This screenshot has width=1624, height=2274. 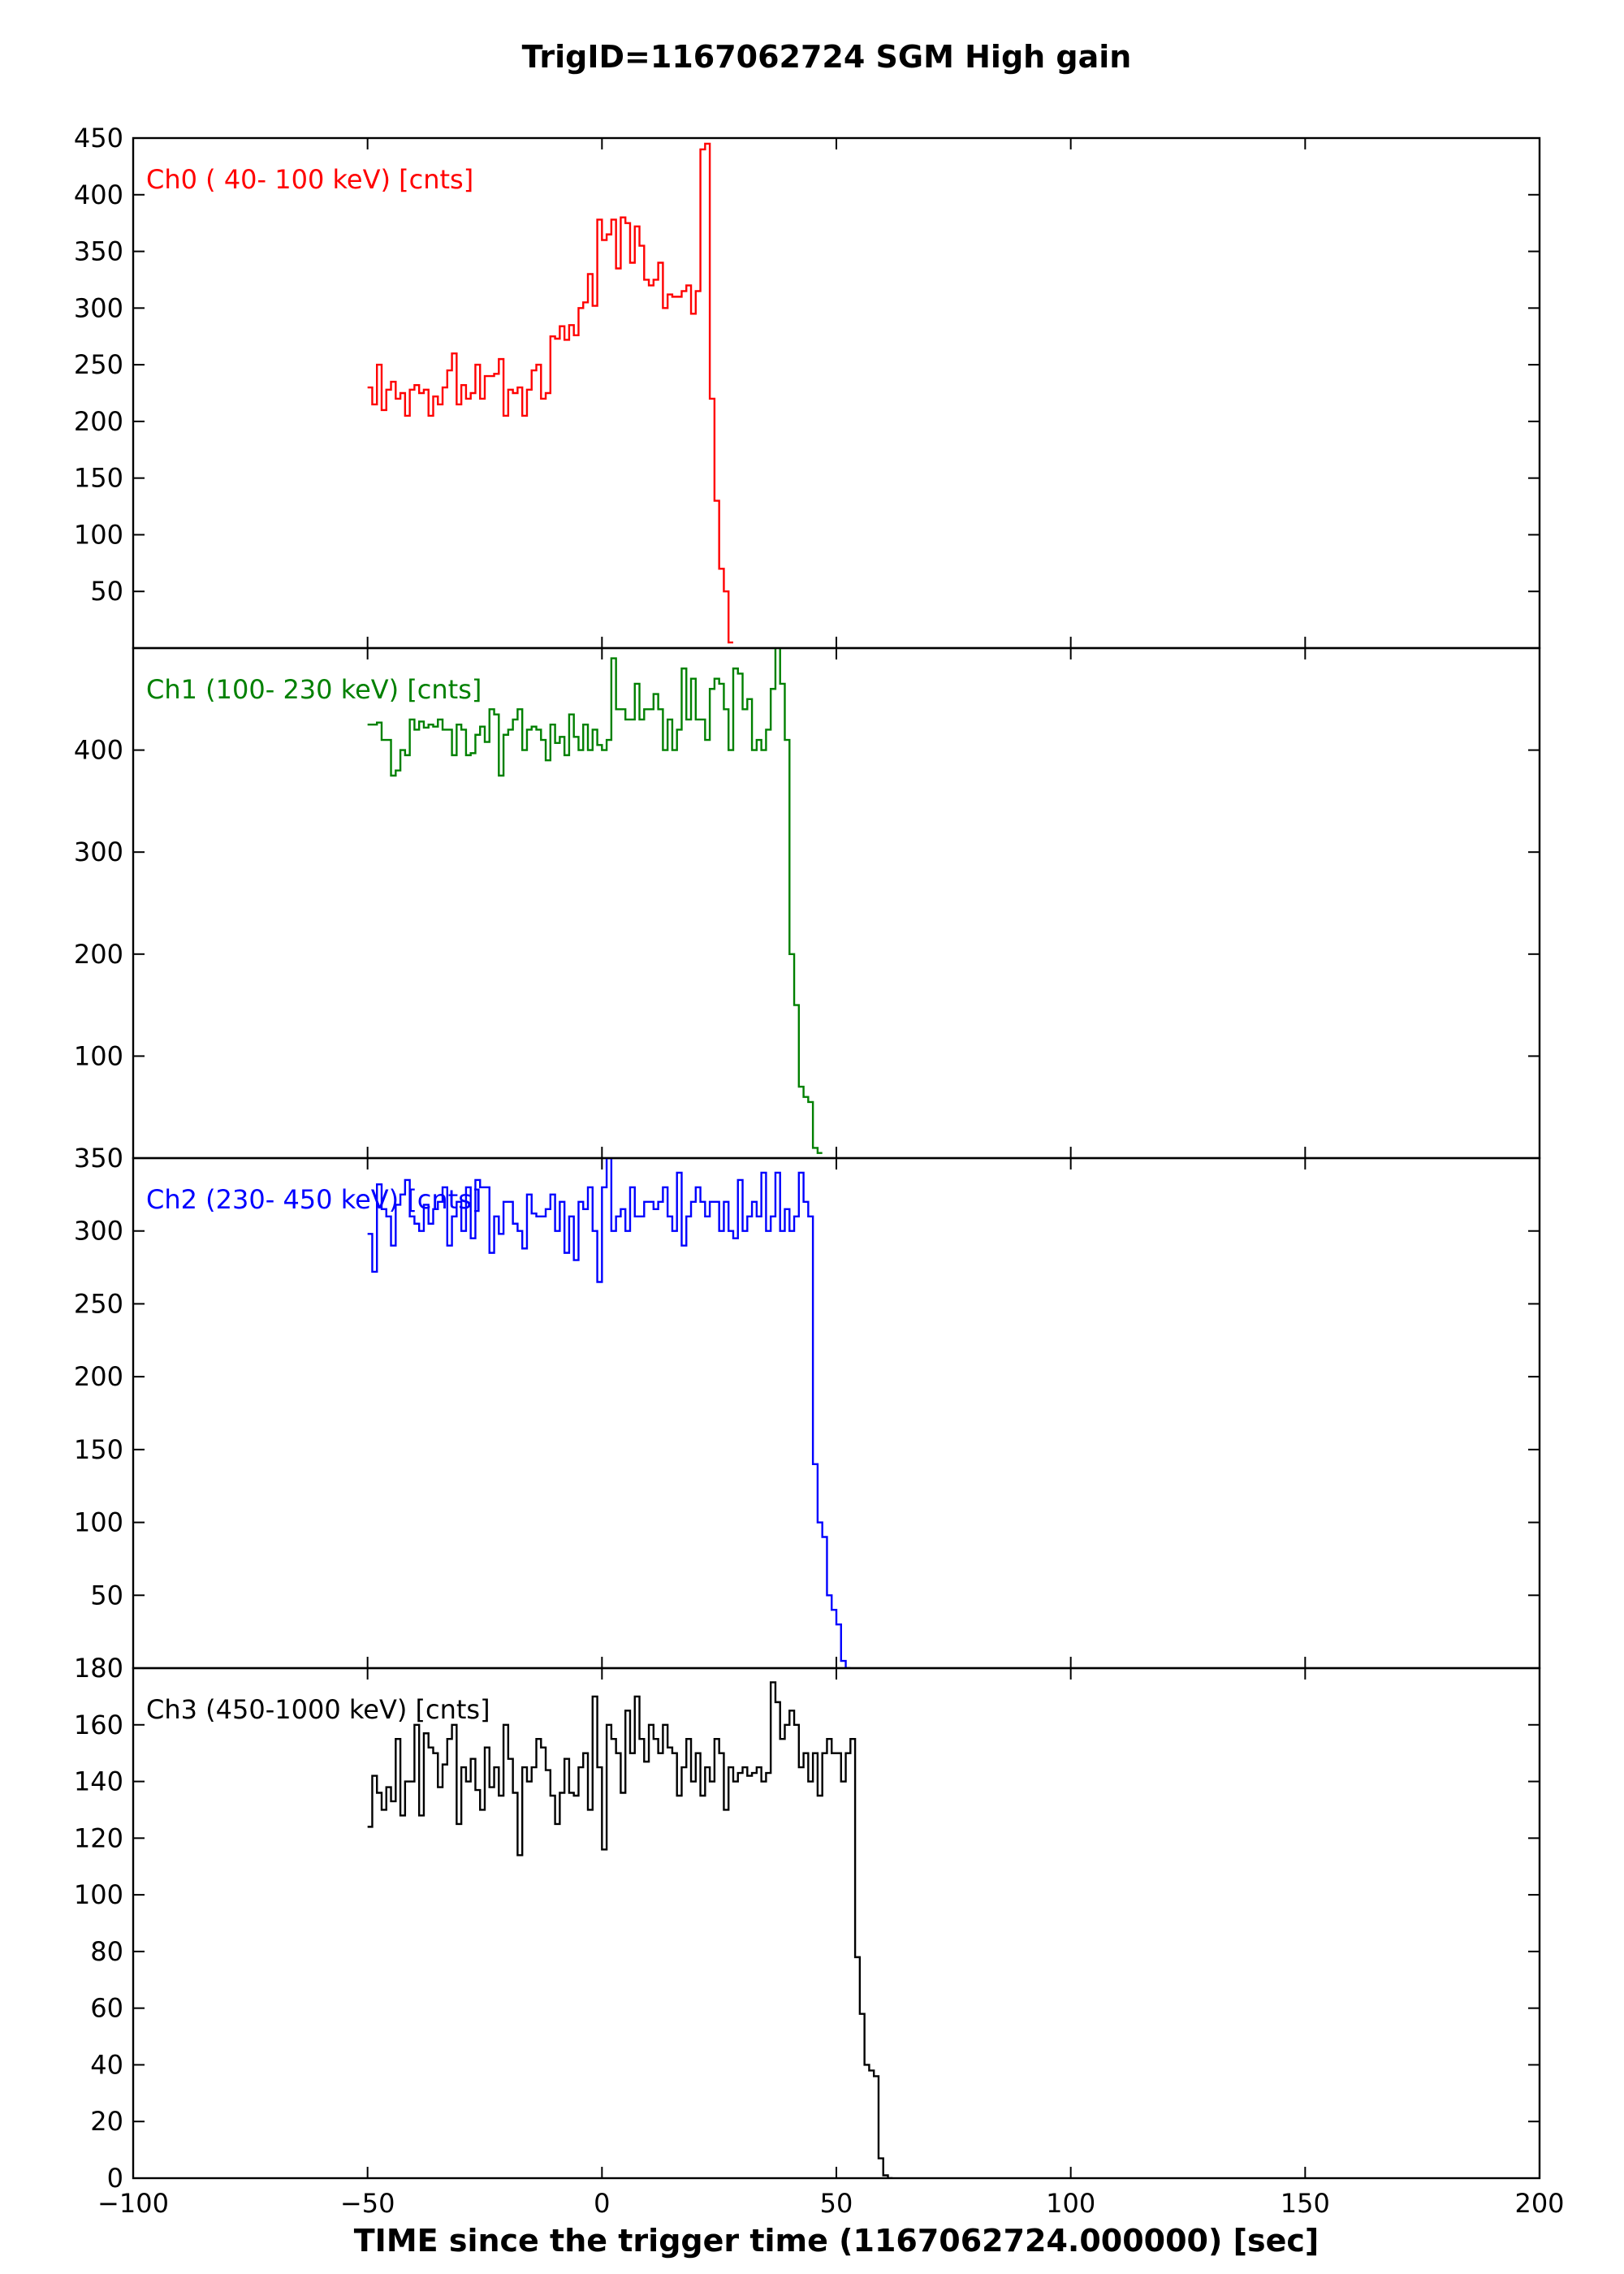 What do you see at coordinates (107, 2009) in the screenshot?
I see `y-tick-label-ch3: 60` at bounding box center [107, 2009].